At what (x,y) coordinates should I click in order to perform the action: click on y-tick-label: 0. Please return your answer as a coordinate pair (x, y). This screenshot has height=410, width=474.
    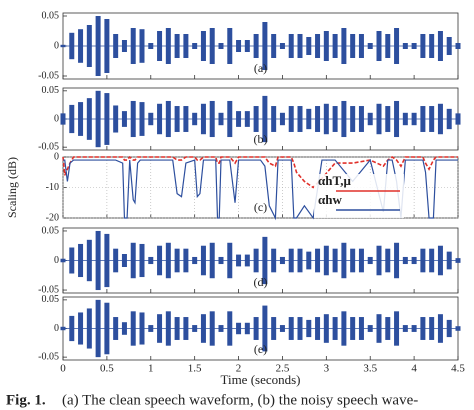
    Looking at the image, I should click on (56, 328).